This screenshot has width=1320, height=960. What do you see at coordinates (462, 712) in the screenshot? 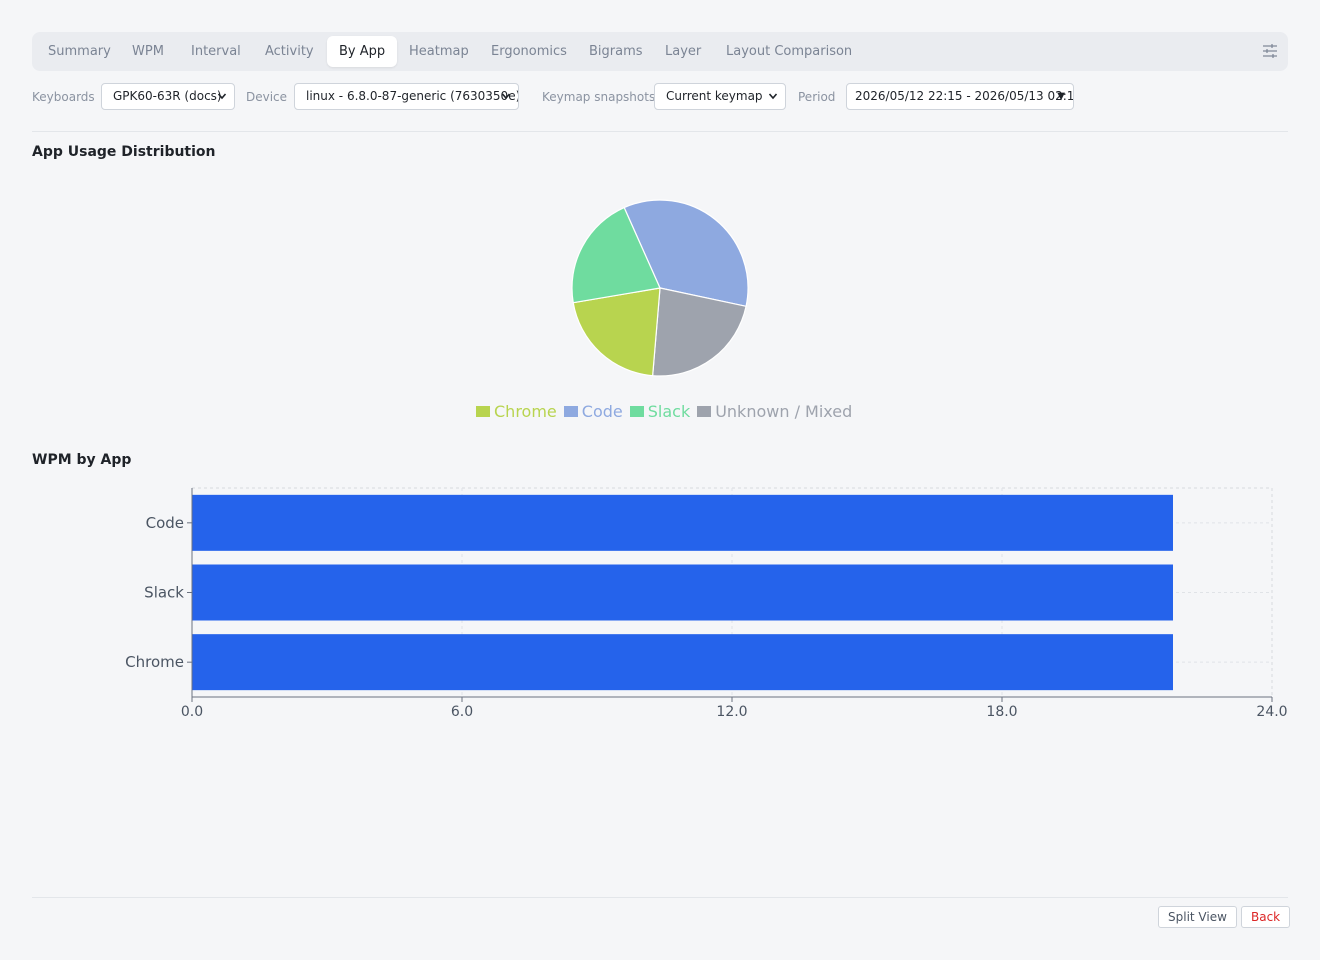
I see `x-tick-label: 6.0` at bounding box center [462, 712].